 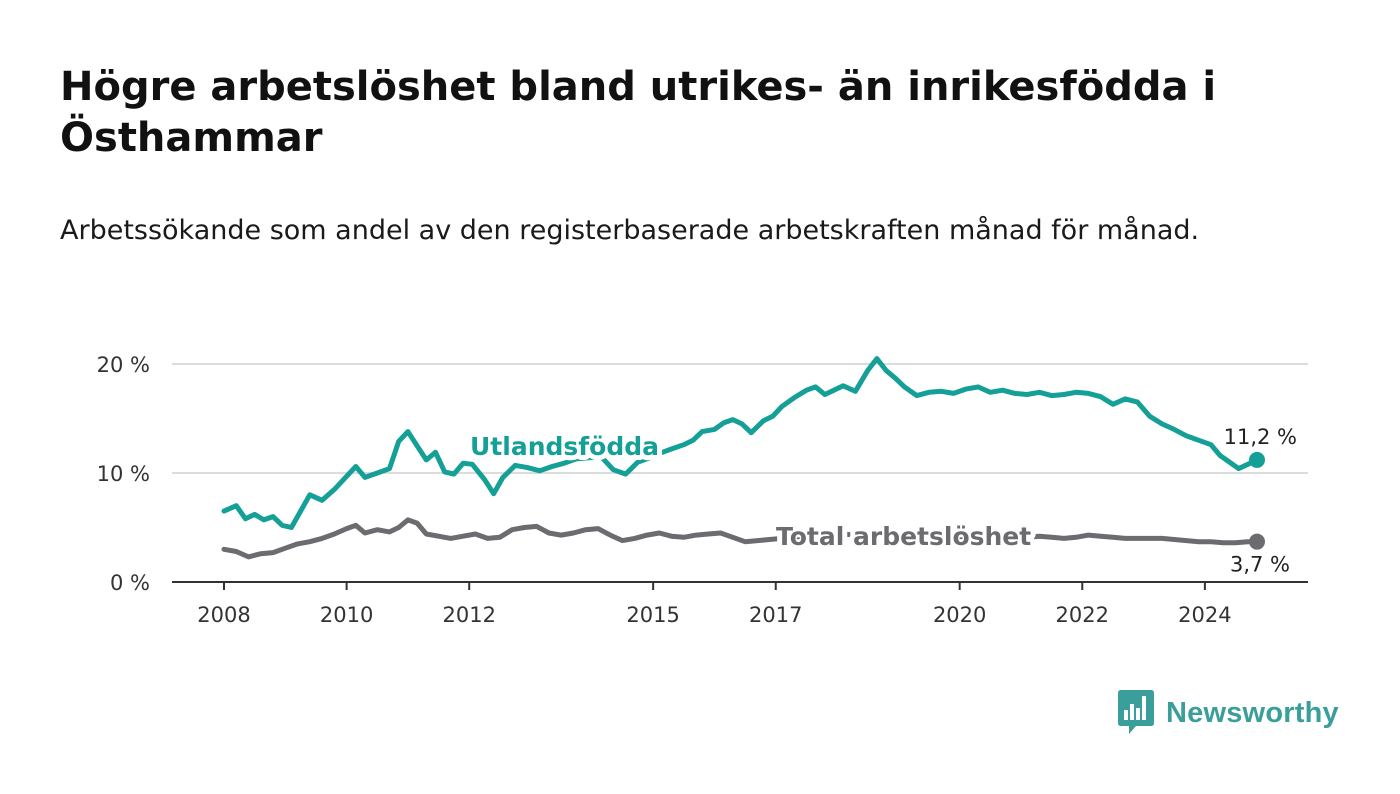 What do you see at coordinates (1260, 437) in the screenshot?
I see `series-end-label: 11,2 %` at bounding box center [1260, 437].